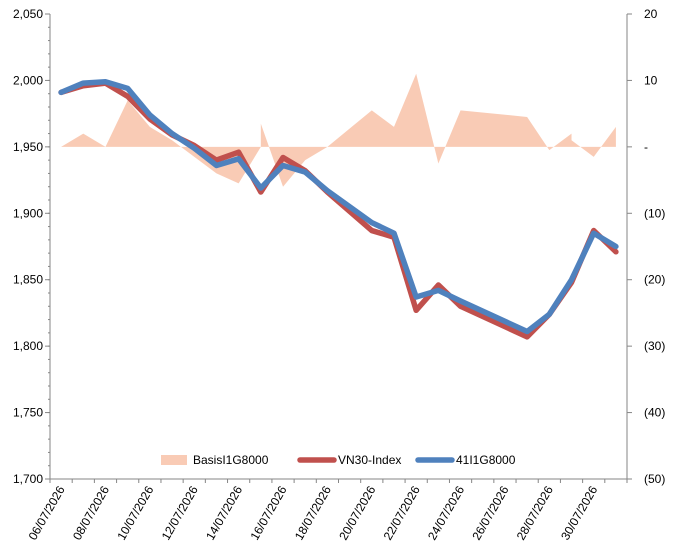 This screenshot has height=559, width=673. Describe the element at coordinates (91, 512) in the screenshot. I see `x-tick-label: 08/07/2026` at that location.